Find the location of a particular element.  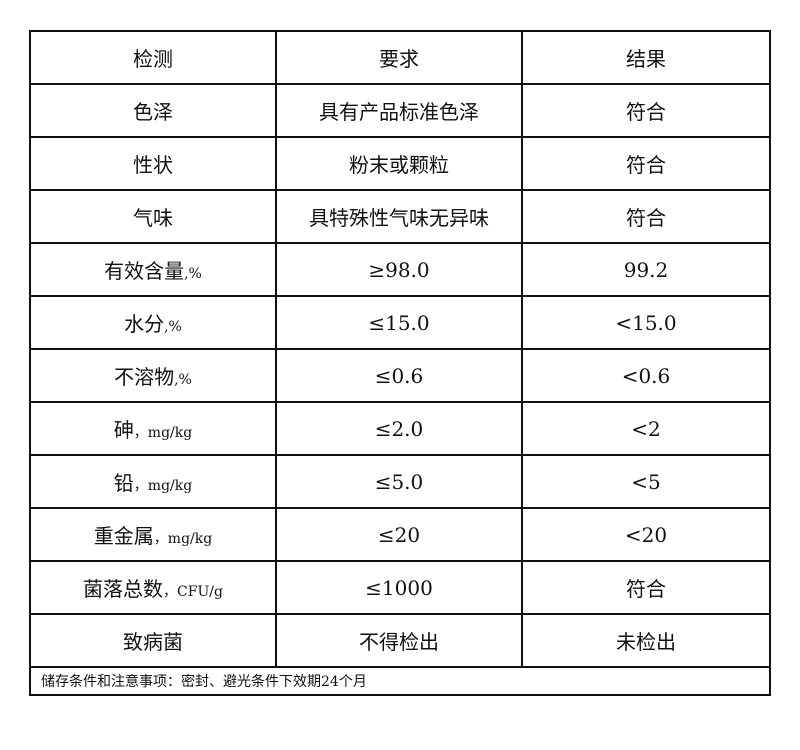

result-cell: 未检出 is located at coordinates (646, 640).